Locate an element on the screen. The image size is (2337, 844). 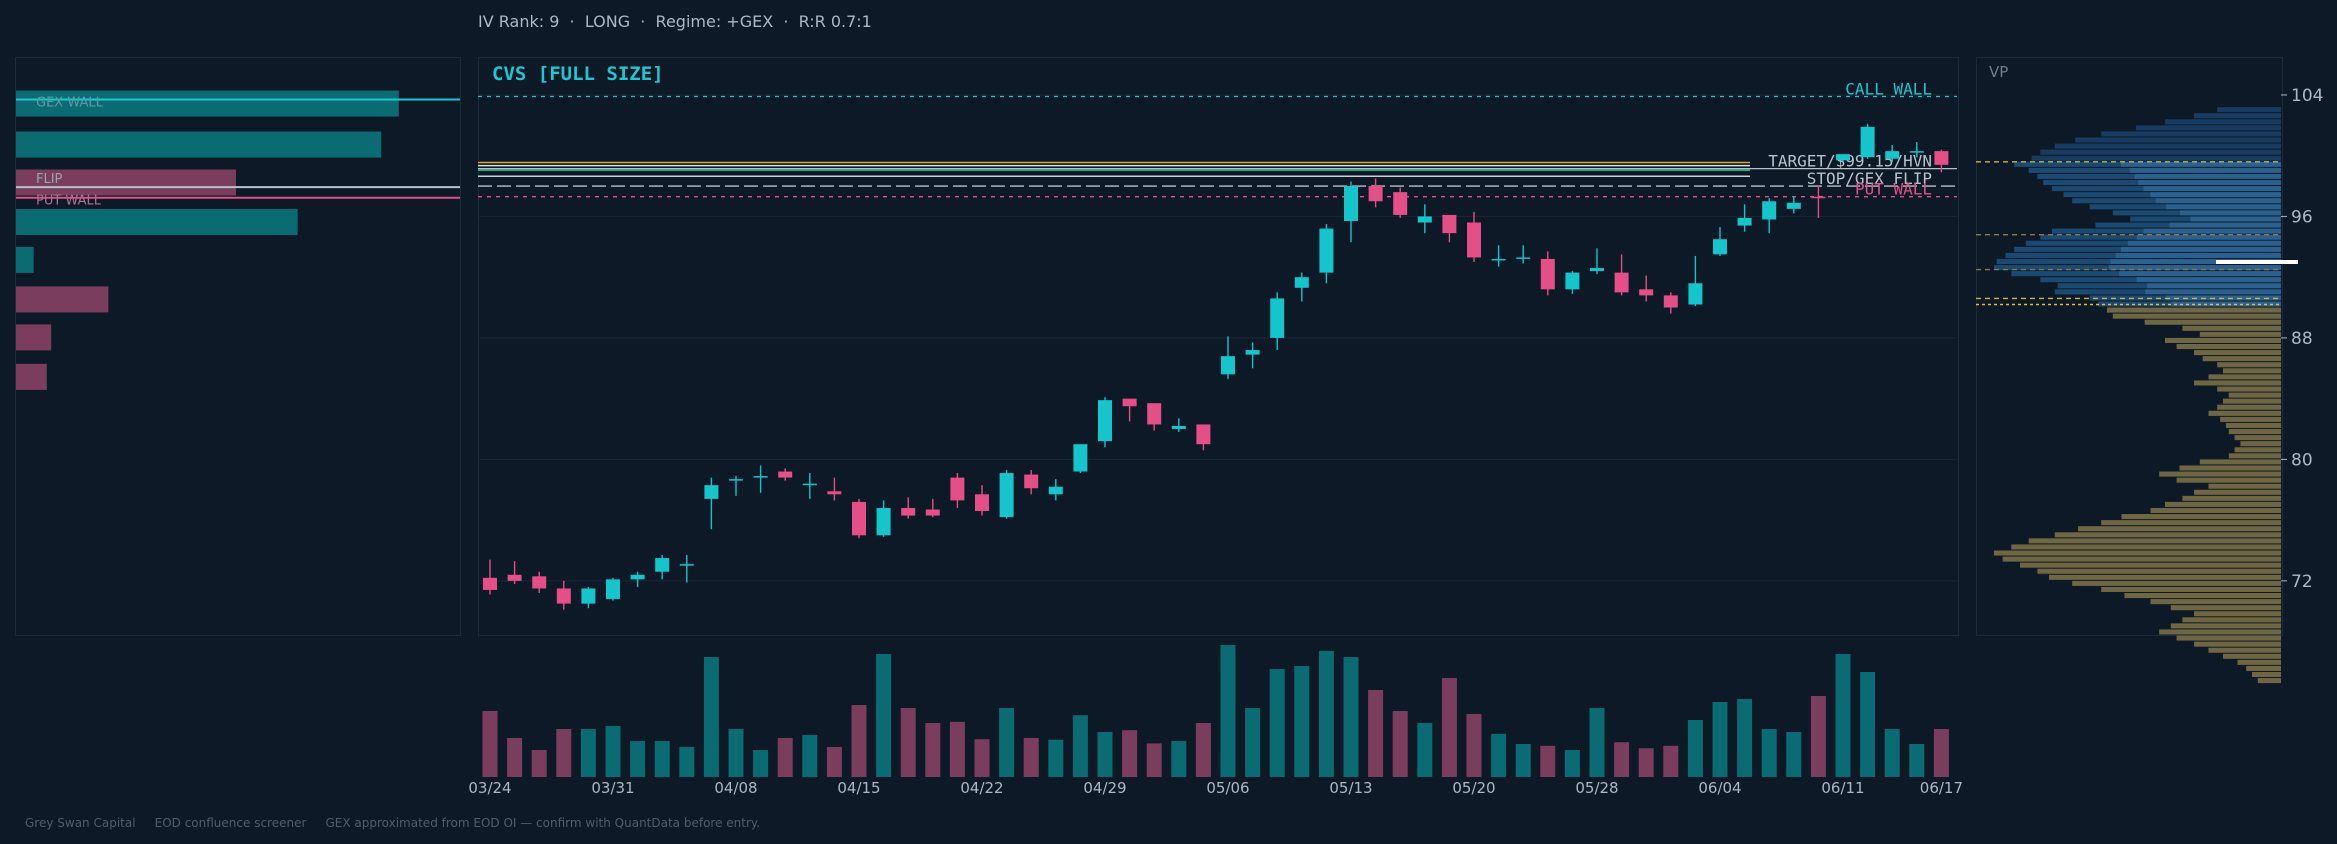
level-label: TARGET/$99.15/HVN is located at coordinates (1850, 161).